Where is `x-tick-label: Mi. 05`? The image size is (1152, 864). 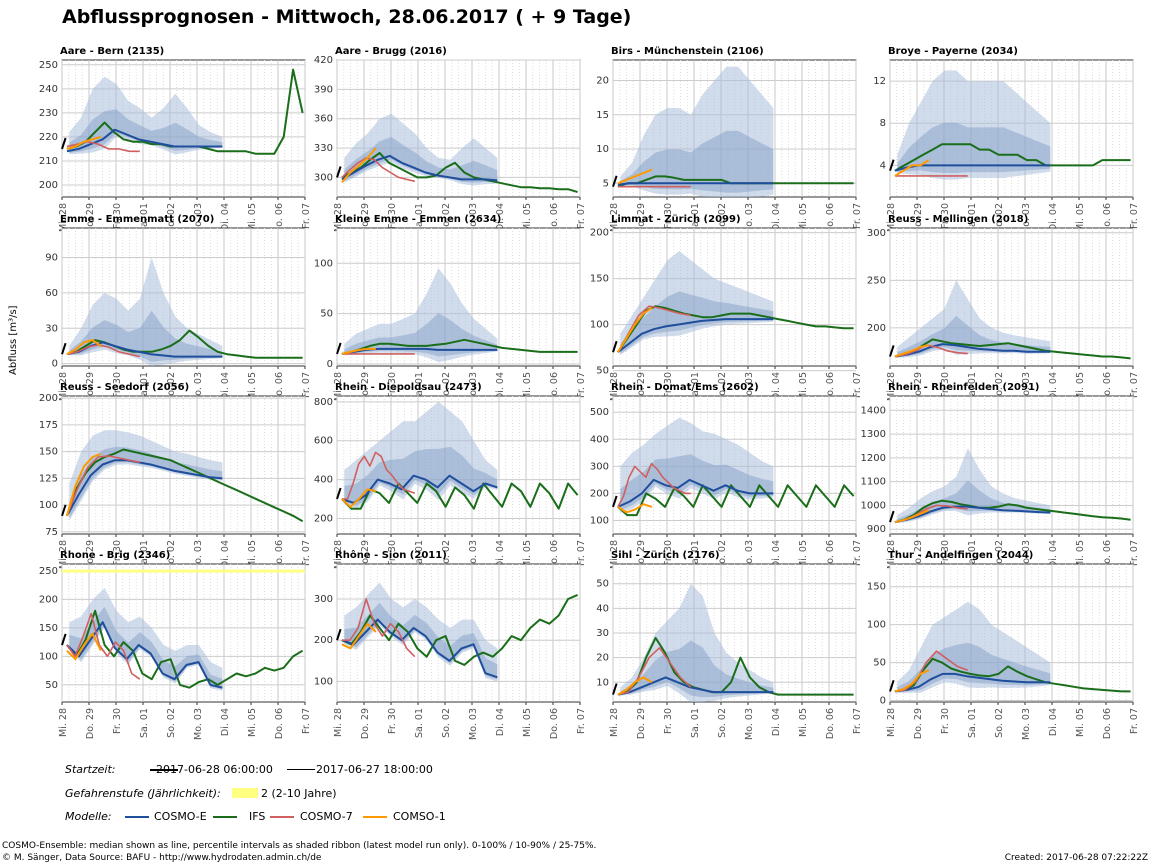
x-tick-label: Mi. 05 is located at coordinates (1080, 217).